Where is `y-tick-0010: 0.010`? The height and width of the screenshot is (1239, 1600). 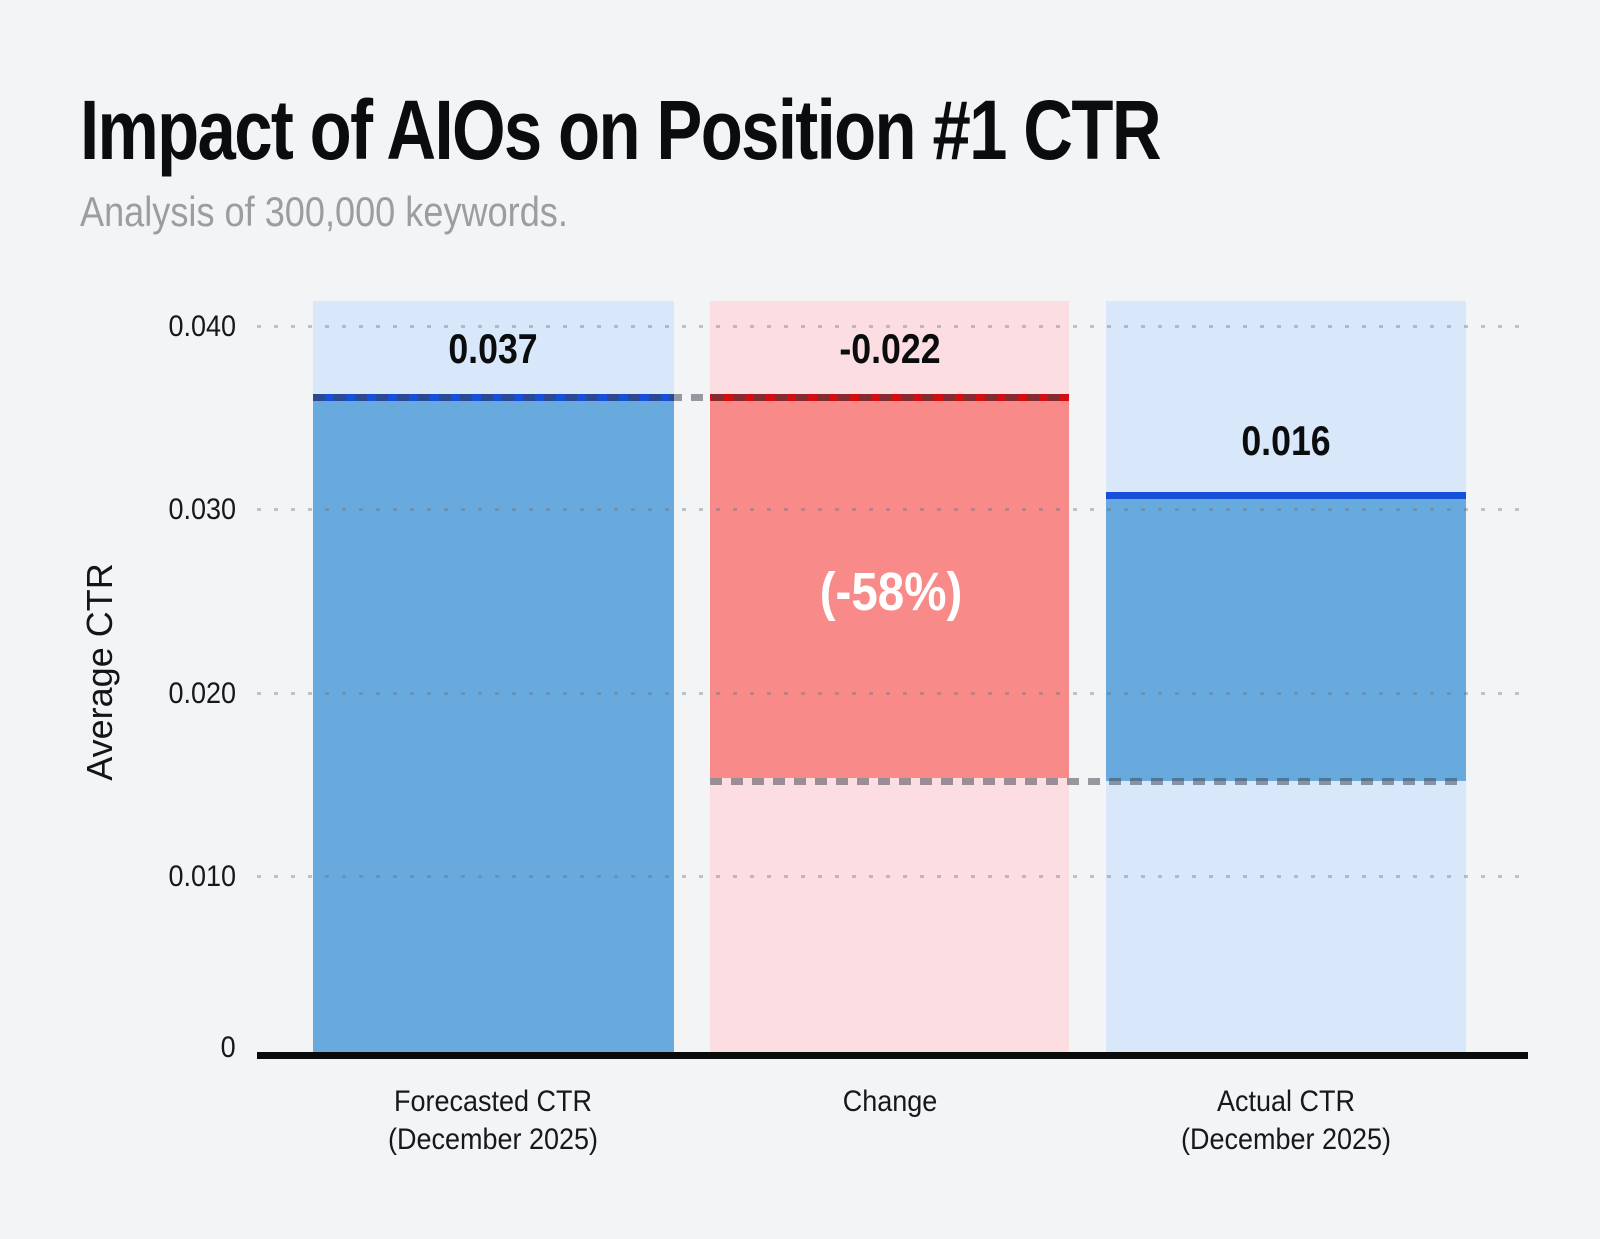
y-tick-0010: 0.010 is located at coordinates (202, 876).